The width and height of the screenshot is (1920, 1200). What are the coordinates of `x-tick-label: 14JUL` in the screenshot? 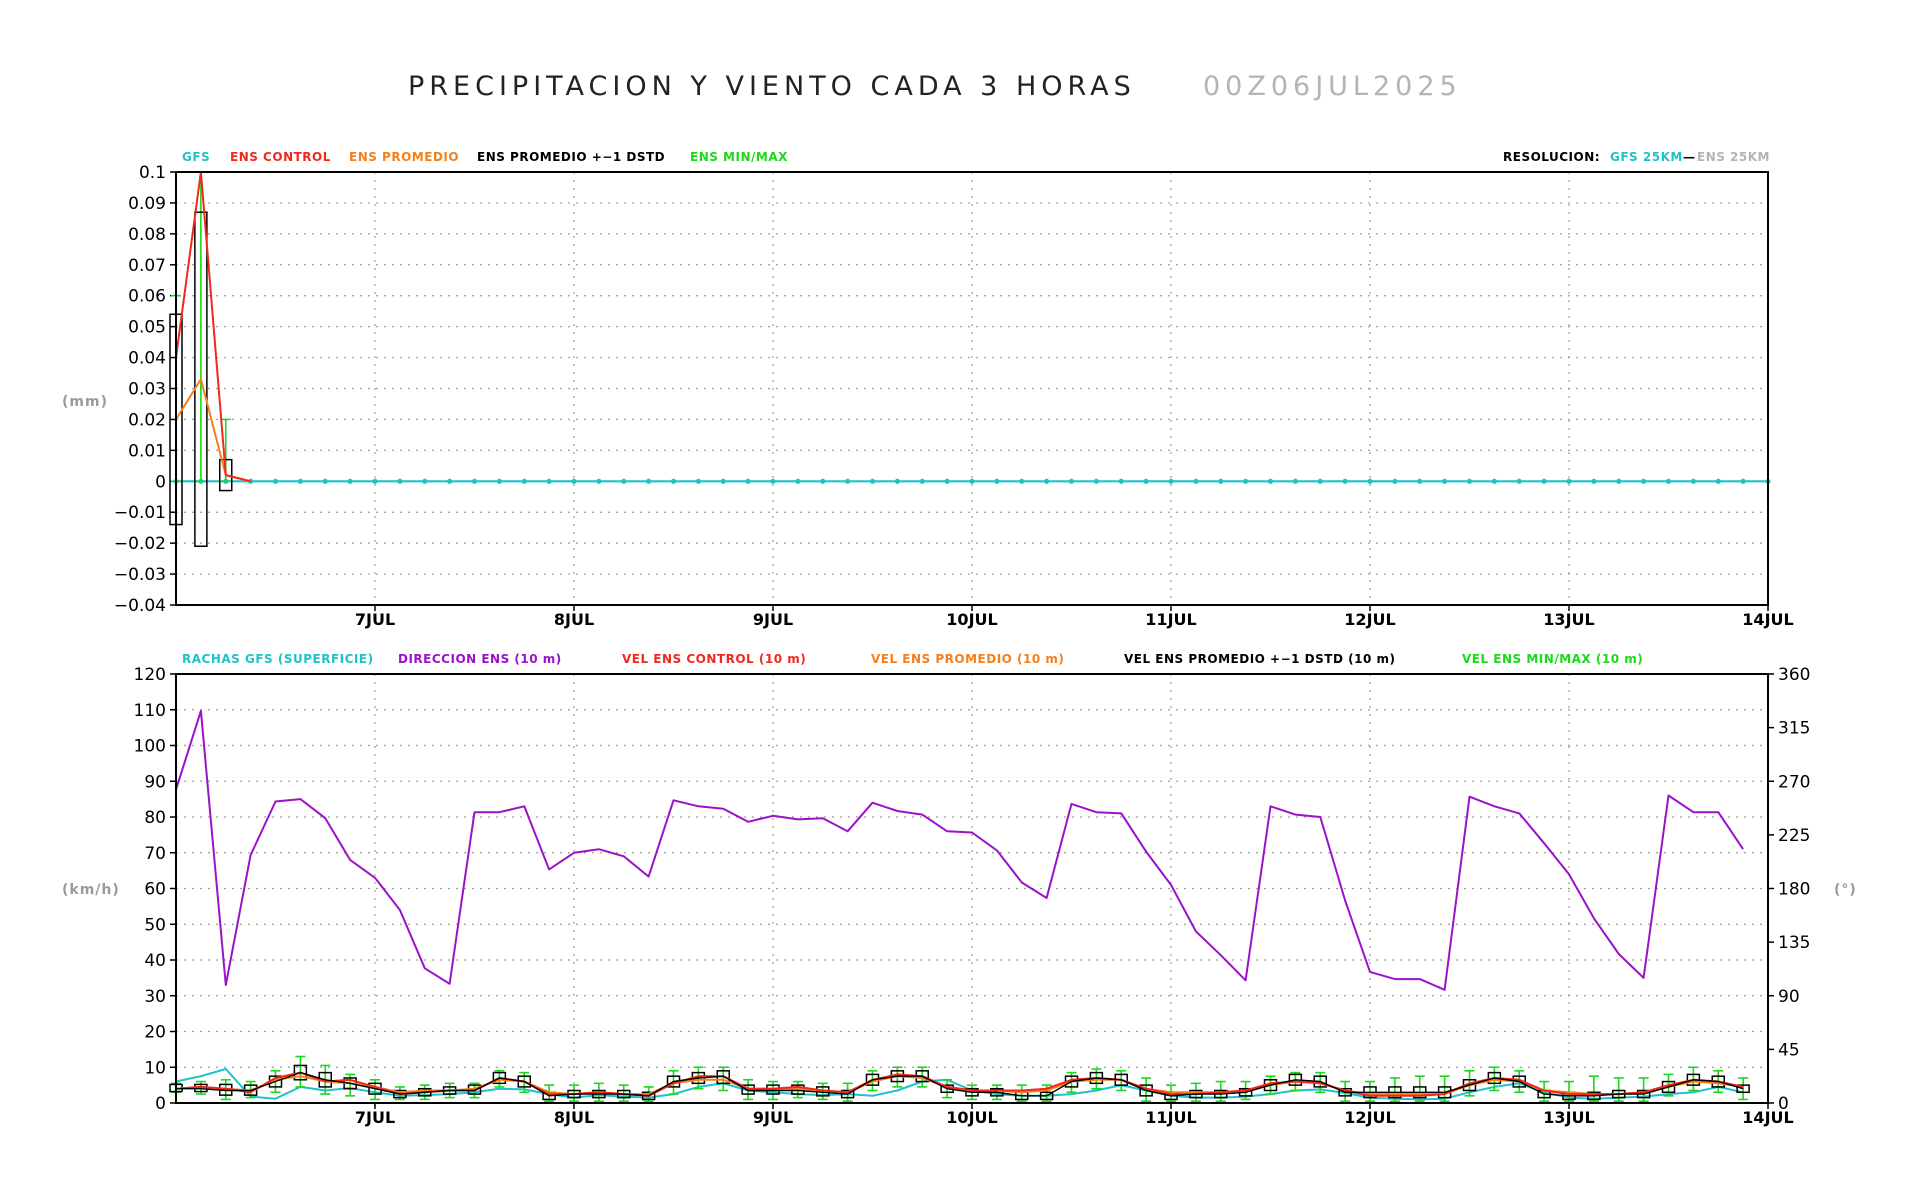 It's located at (1767, 1117).